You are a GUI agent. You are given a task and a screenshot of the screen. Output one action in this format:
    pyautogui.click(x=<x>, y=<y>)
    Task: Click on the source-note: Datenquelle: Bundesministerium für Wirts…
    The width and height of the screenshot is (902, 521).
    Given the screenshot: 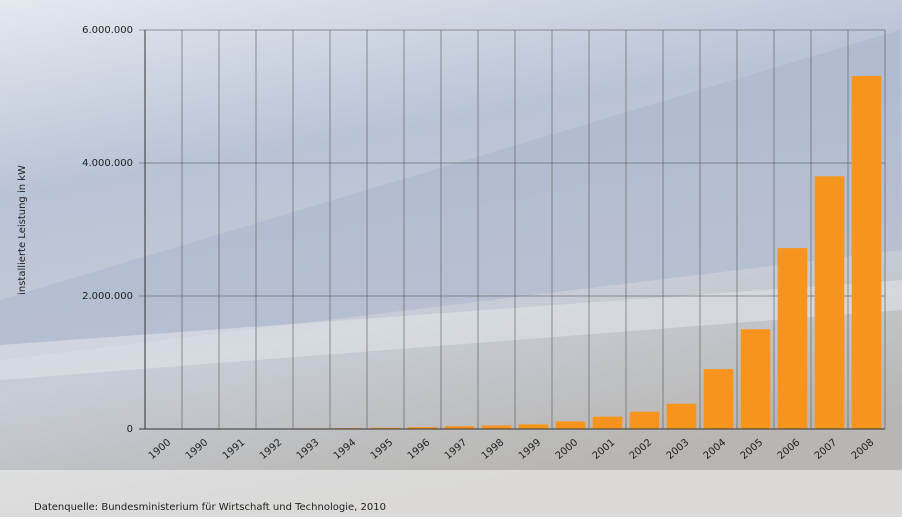 What is the action you would take?
    pyautogui.click(x=210, y=507)
    